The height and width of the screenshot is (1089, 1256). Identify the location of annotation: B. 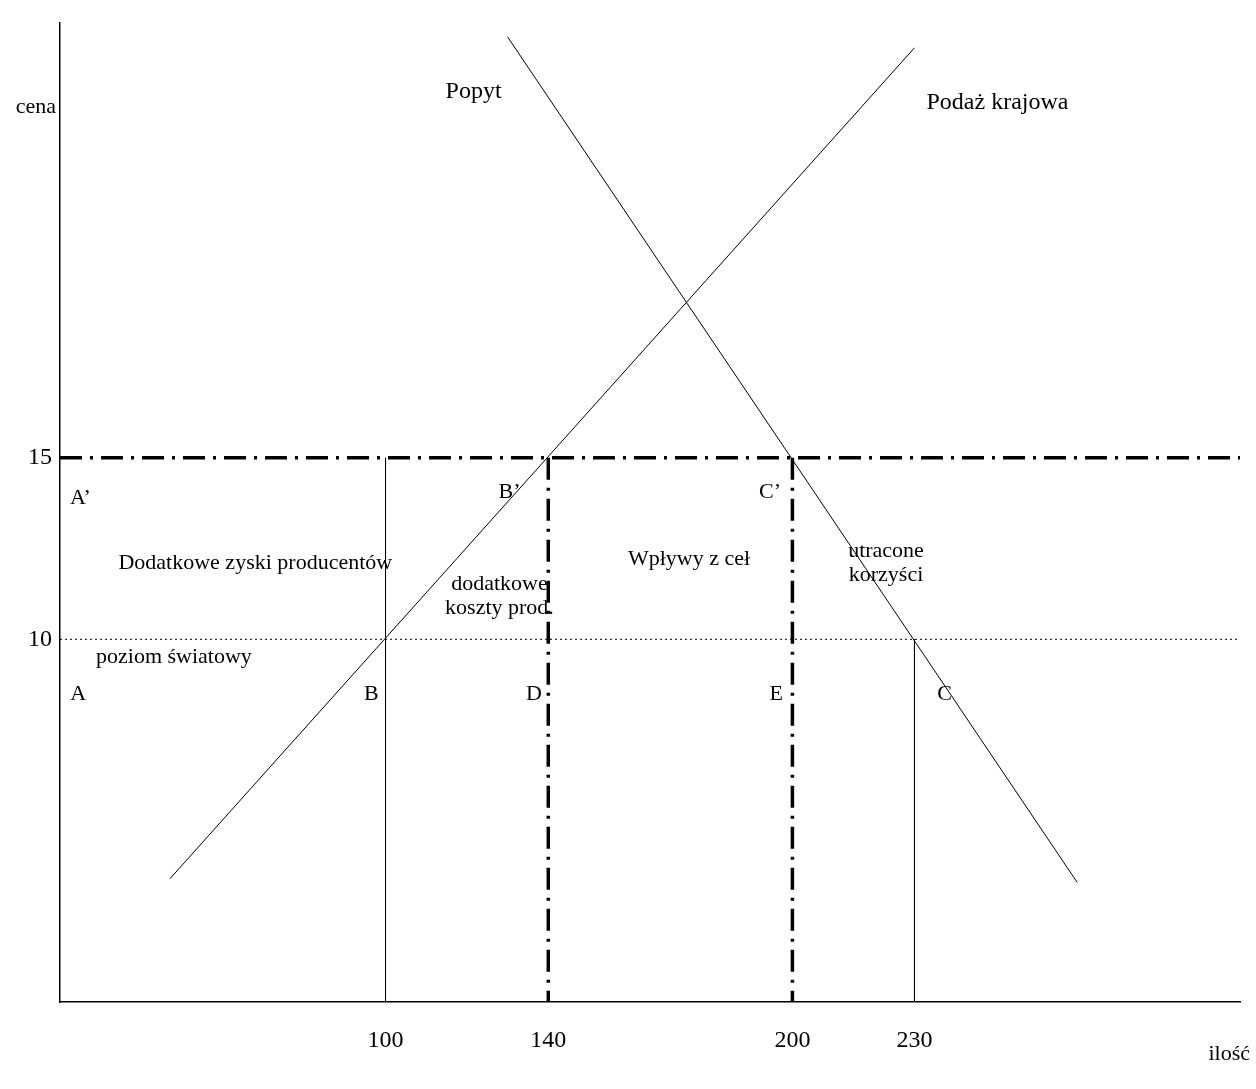
(371, 692).